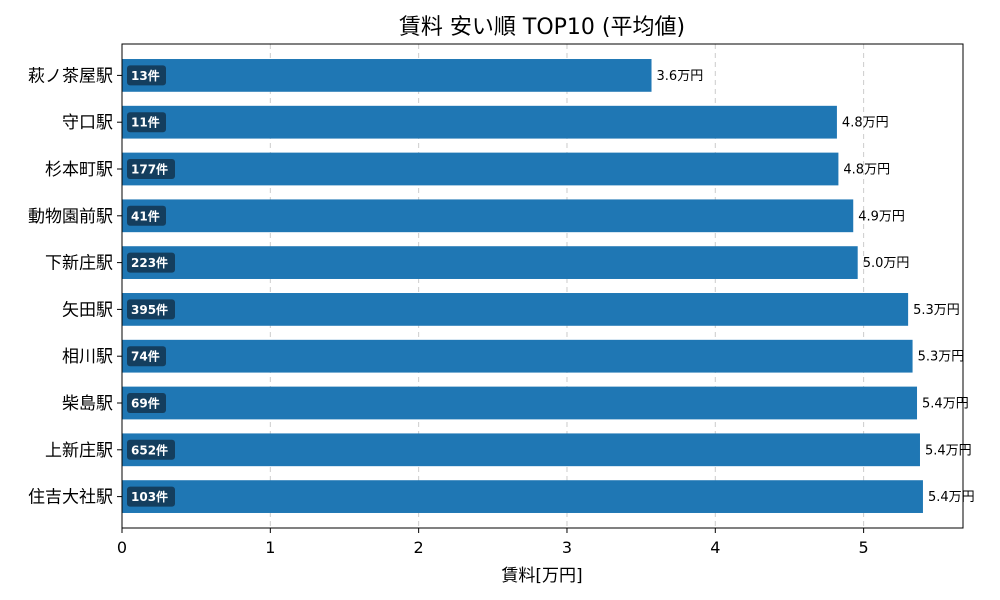  What do you see at coordinates (79, 264) in the screenshot?
I see `category-label: 下新庄駅` at bounding box center [79, 264].